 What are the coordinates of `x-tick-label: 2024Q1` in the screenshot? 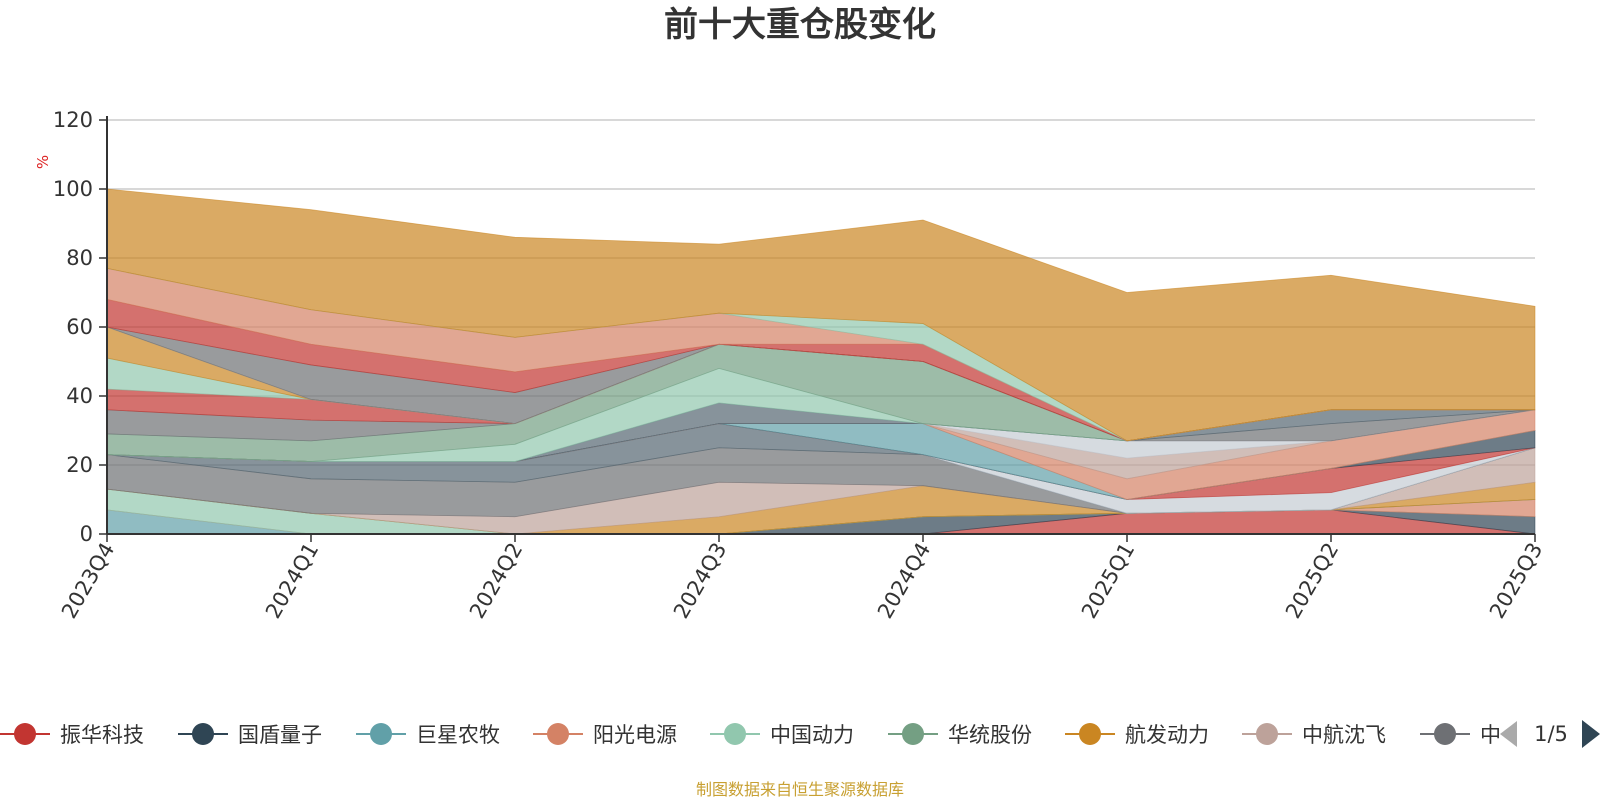 It's located at (292, 581).